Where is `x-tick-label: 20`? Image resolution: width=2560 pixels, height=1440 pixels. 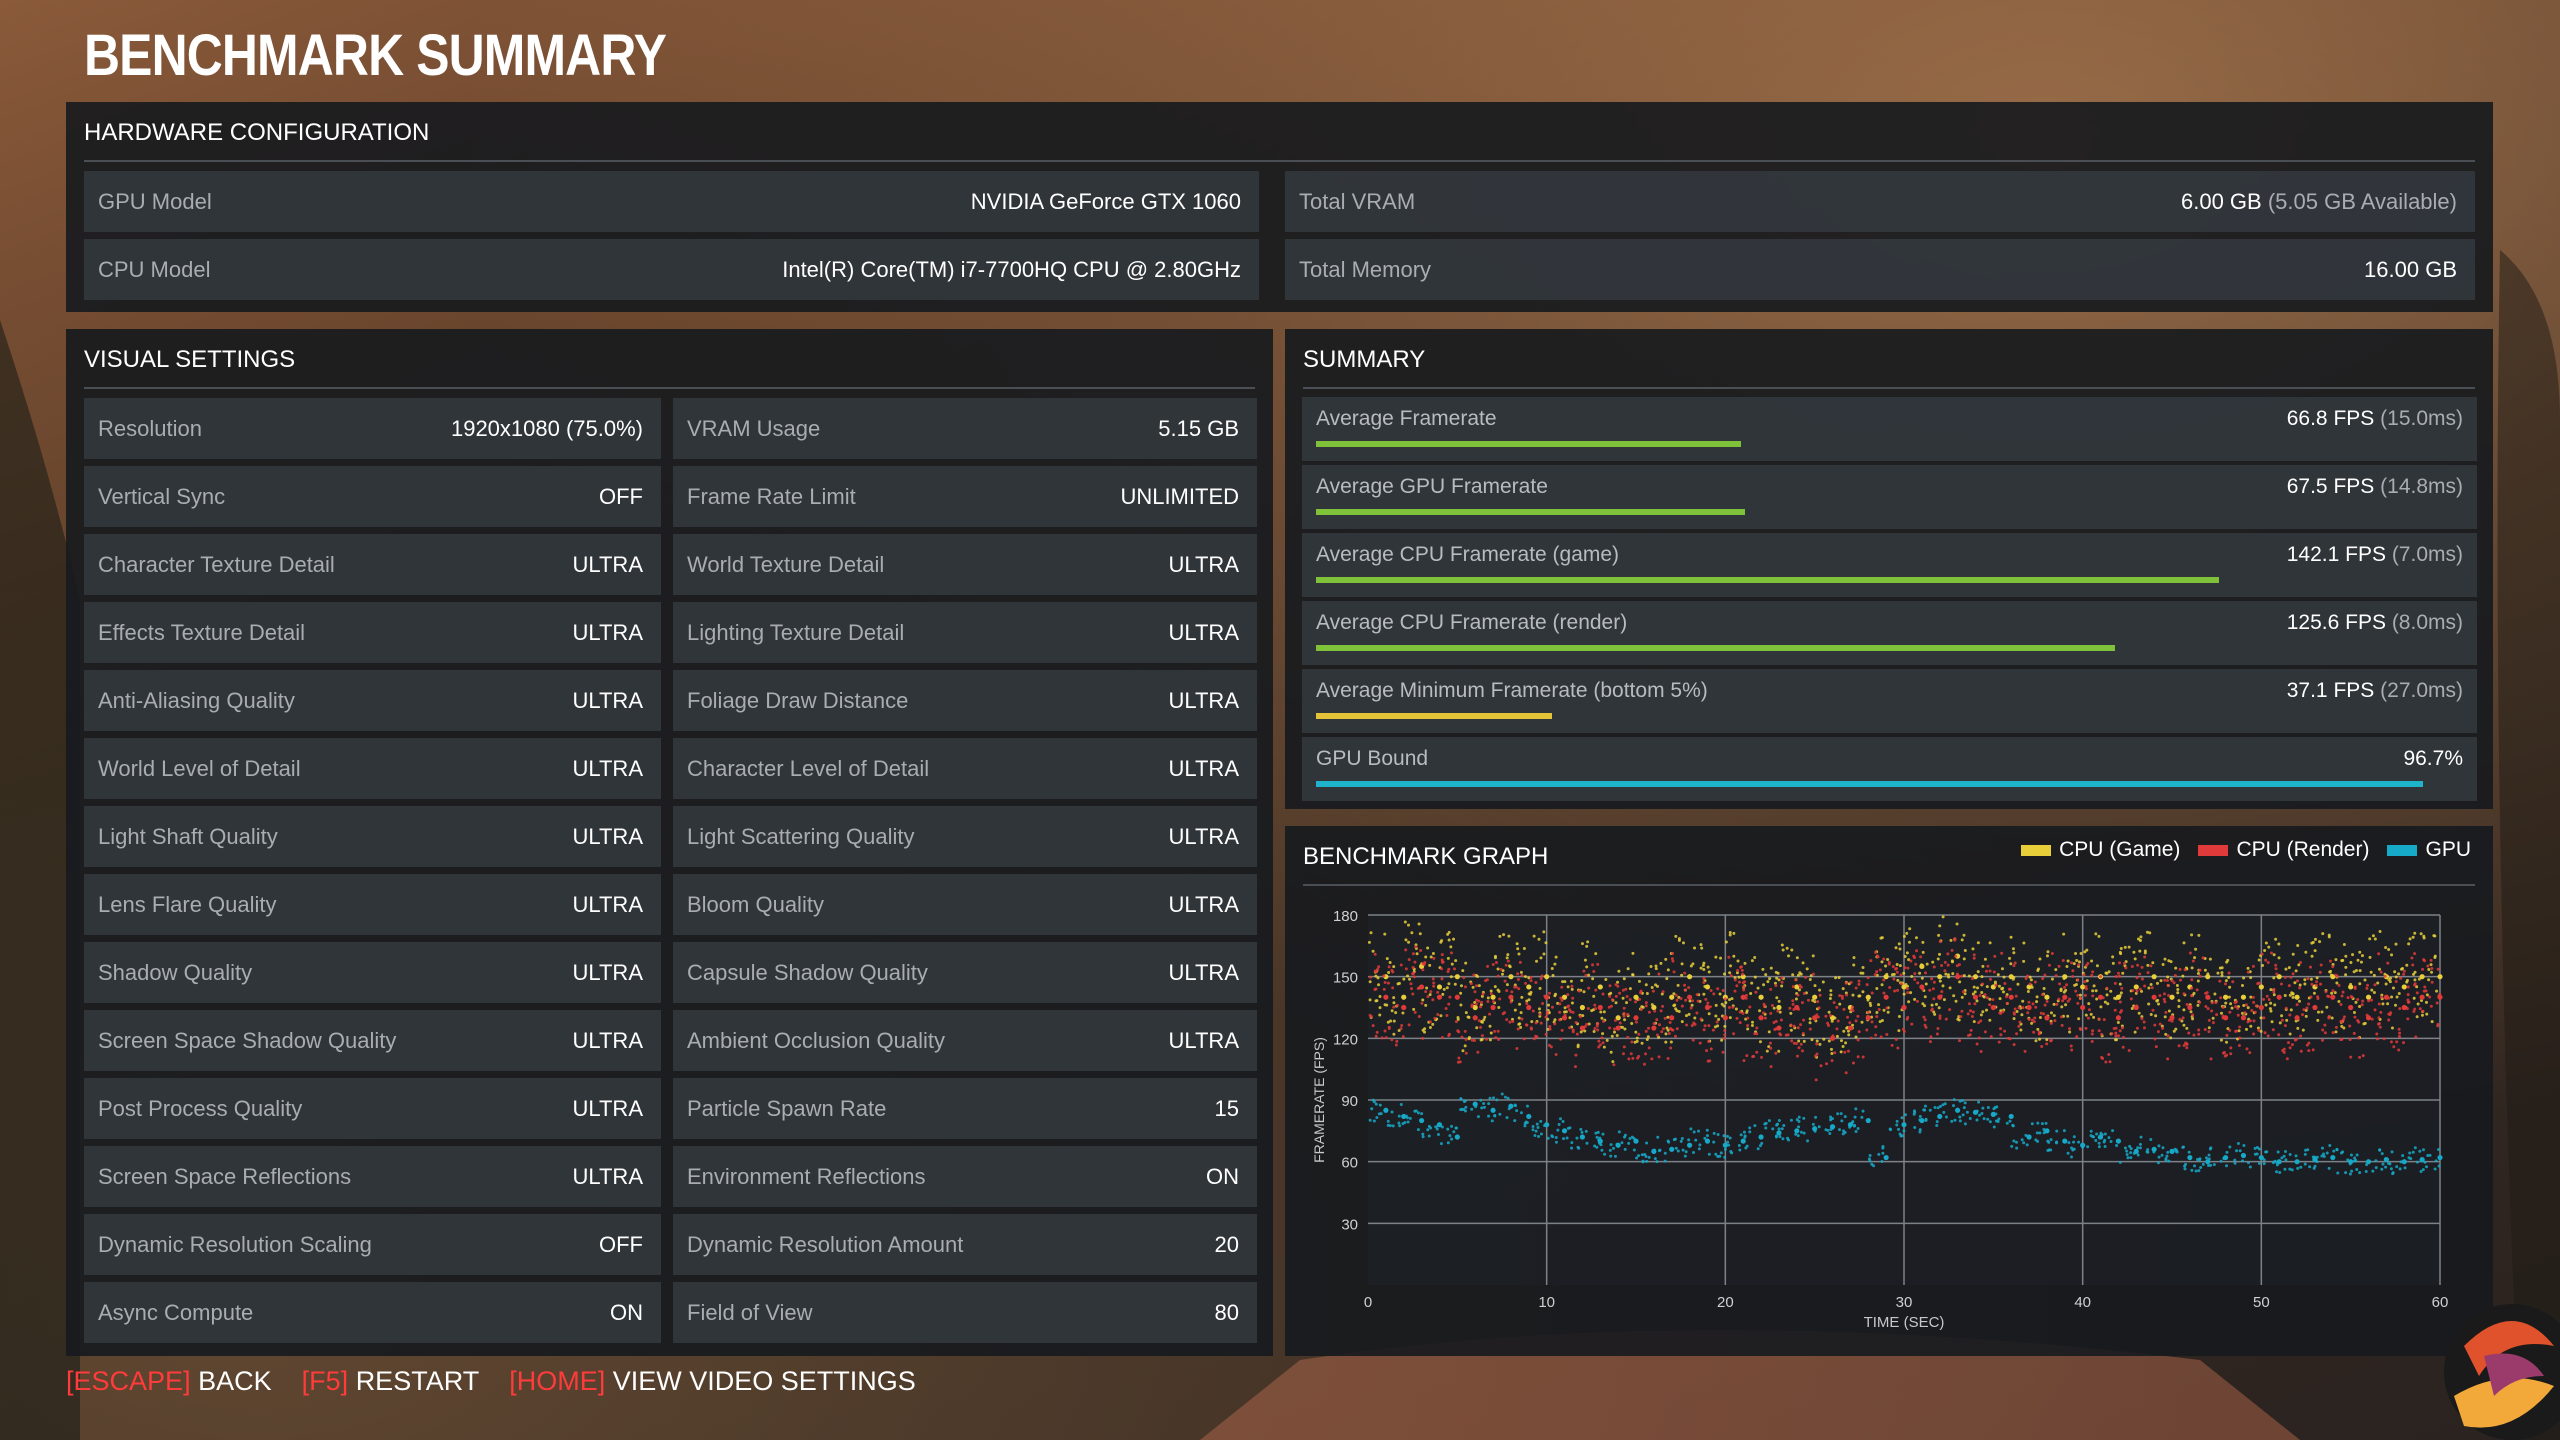
x-tick-label: 20 is located at coordinates (1725, 1302).